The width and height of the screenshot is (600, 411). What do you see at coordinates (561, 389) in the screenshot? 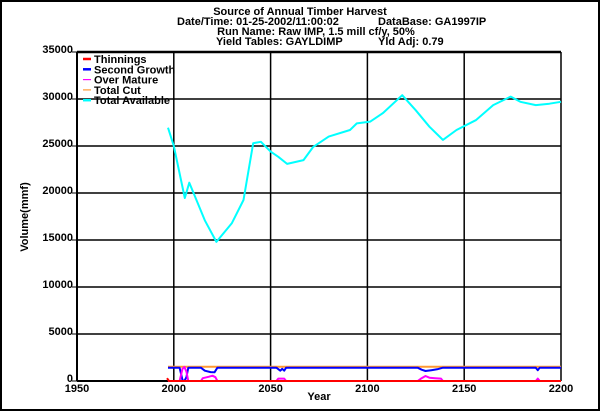
I see `x-tick-label: 2200` at bounding box center [561, 389].